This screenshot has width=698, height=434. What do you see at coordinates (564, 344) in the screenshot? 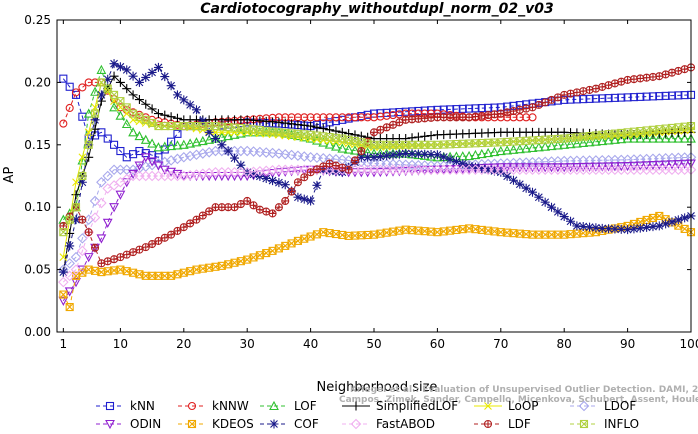
I see `x-tick-label: 80` at bounding box center [564, 344].